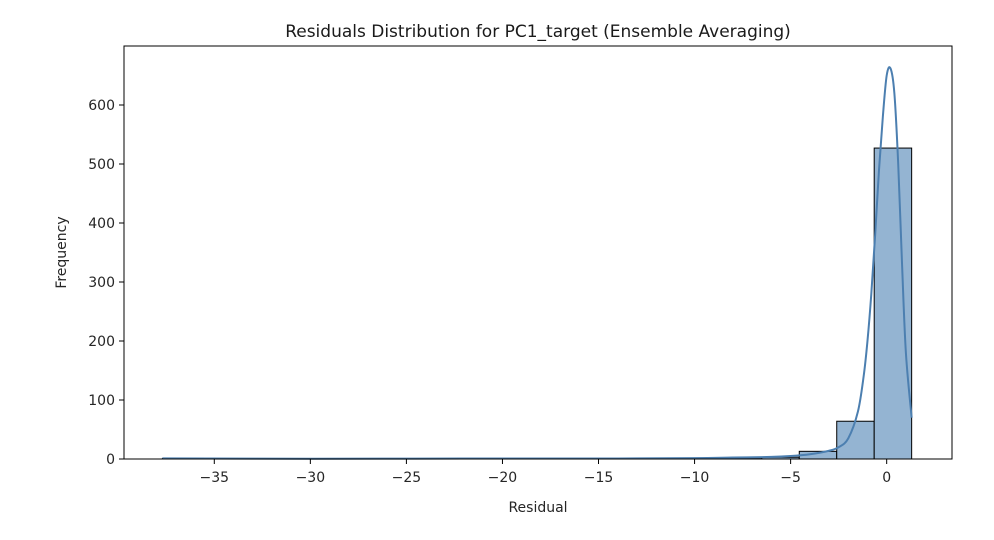  I want to click on x-tick-label: −5, so click(790, 478).